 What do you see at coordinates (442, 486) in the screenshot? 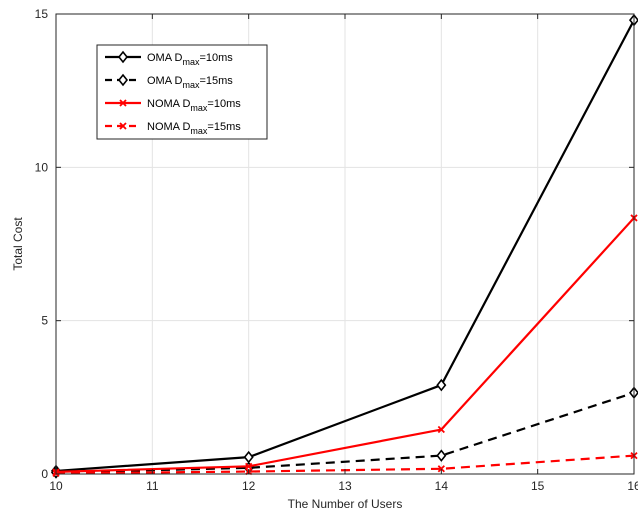
I see `x-tick-label: 14` at bounding box center [442, 486].